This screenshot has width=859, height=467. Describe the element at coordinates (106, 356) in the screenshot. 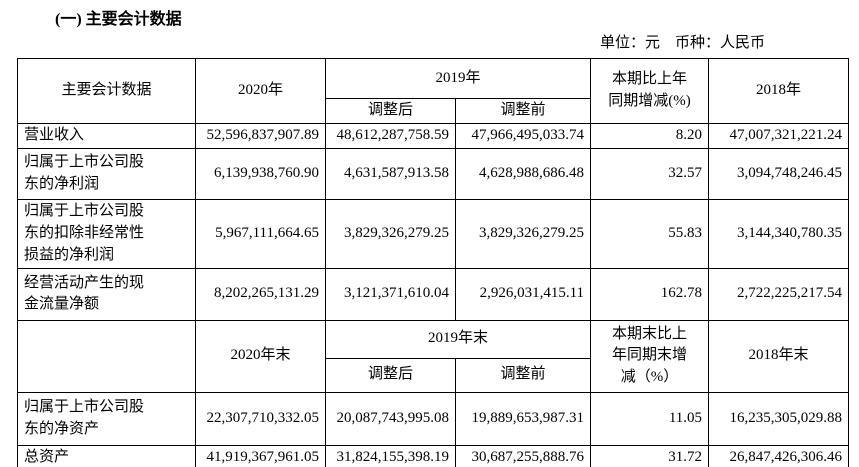

I see `header-empty` at that location.